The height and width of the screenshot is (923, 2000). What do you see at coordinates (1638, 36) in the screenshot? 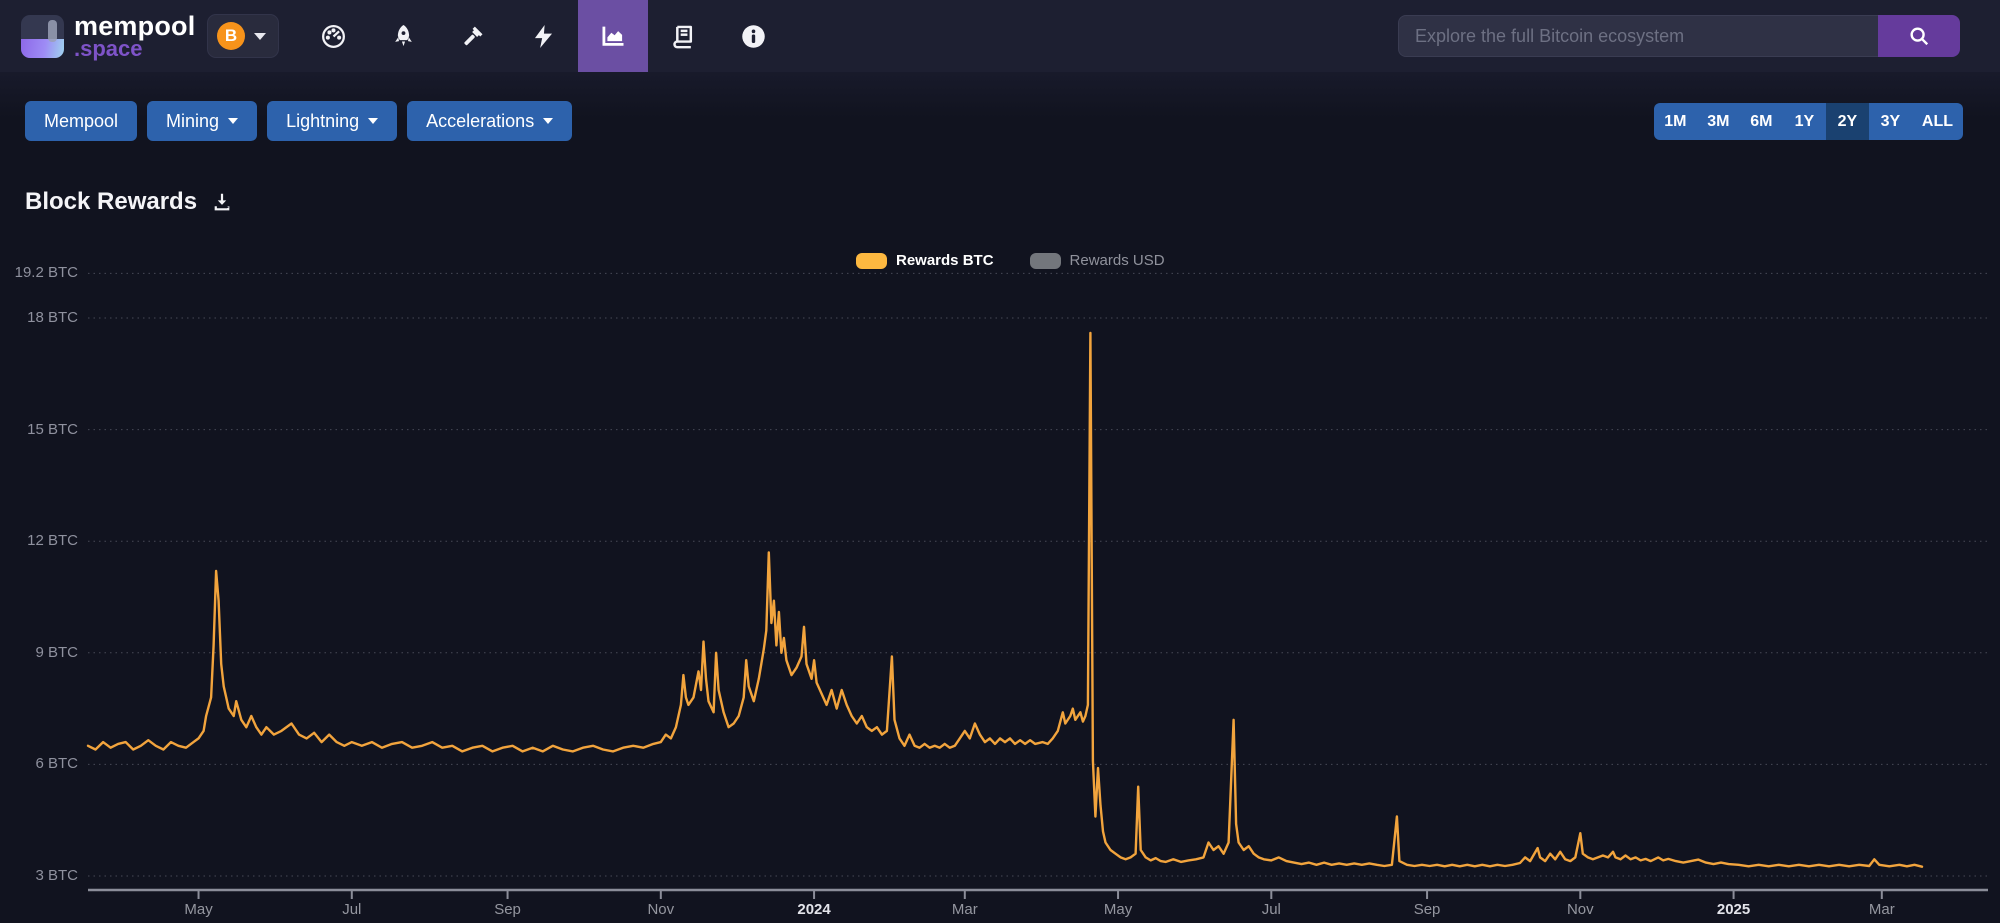
I see `search-input` at bounding box center [1638, 36].